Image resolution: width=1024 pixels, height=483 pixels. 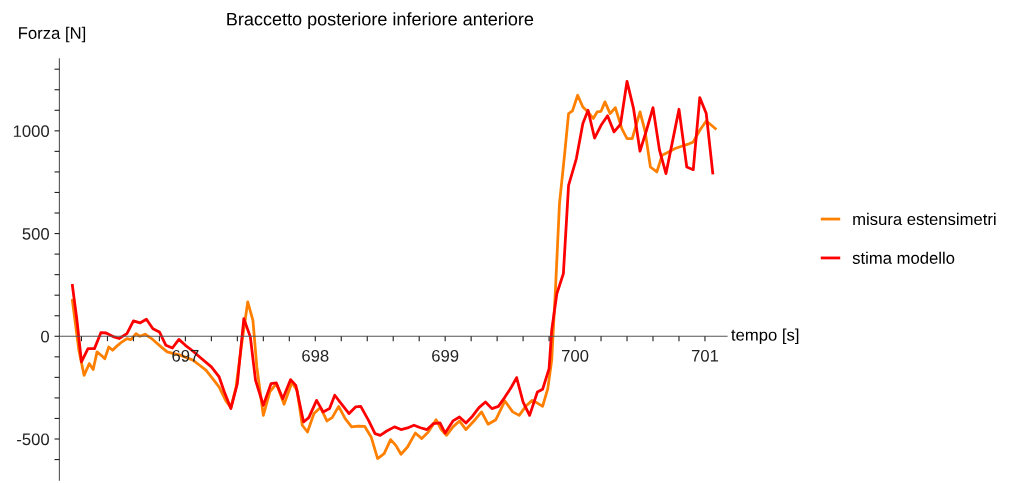 What do you see at coordinates (924, 219) in the screenshot?
I see `legend-label: misura estensimetri` at bounding box center [924, 219].